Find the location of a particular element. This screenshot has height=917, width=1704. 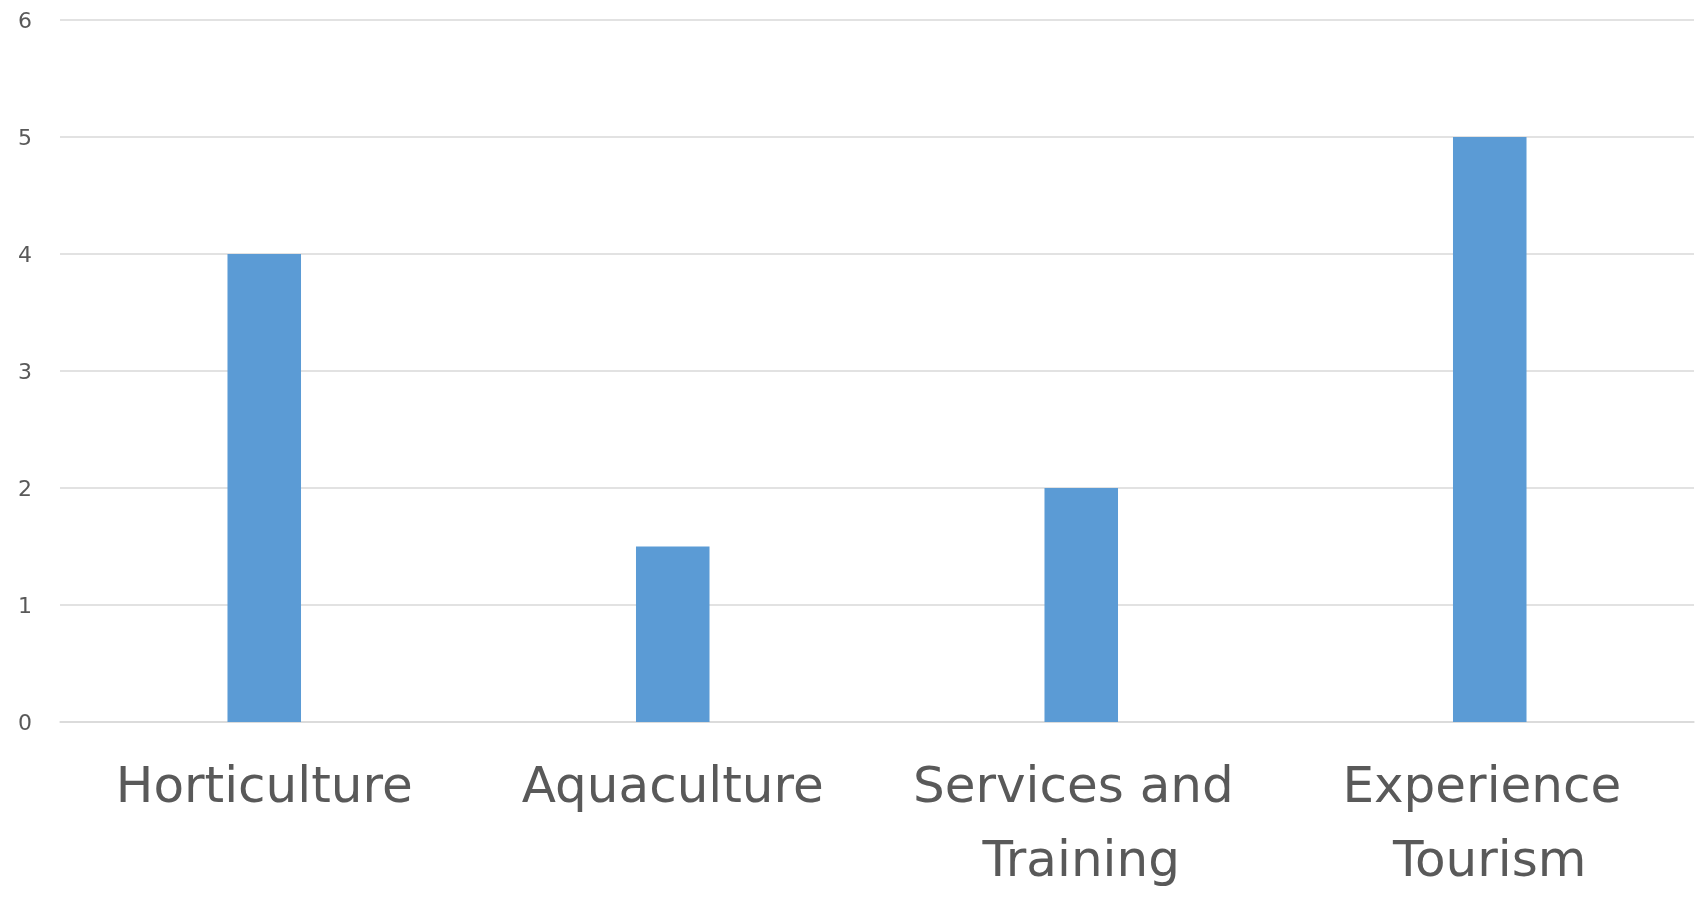

x-tick-label: Experience Tourism is located at coordinates (1490, 822).